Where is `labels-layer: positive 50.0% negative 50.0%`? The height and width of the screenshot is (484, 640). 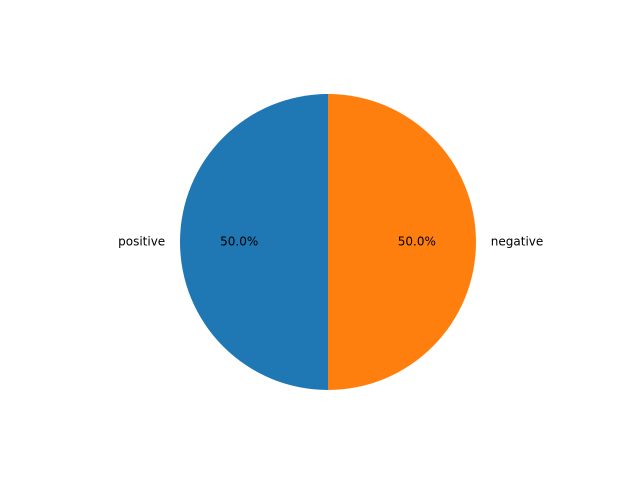 labels-layer: positive 50.0% negative 50.0% is located at coordinates (330, 242).